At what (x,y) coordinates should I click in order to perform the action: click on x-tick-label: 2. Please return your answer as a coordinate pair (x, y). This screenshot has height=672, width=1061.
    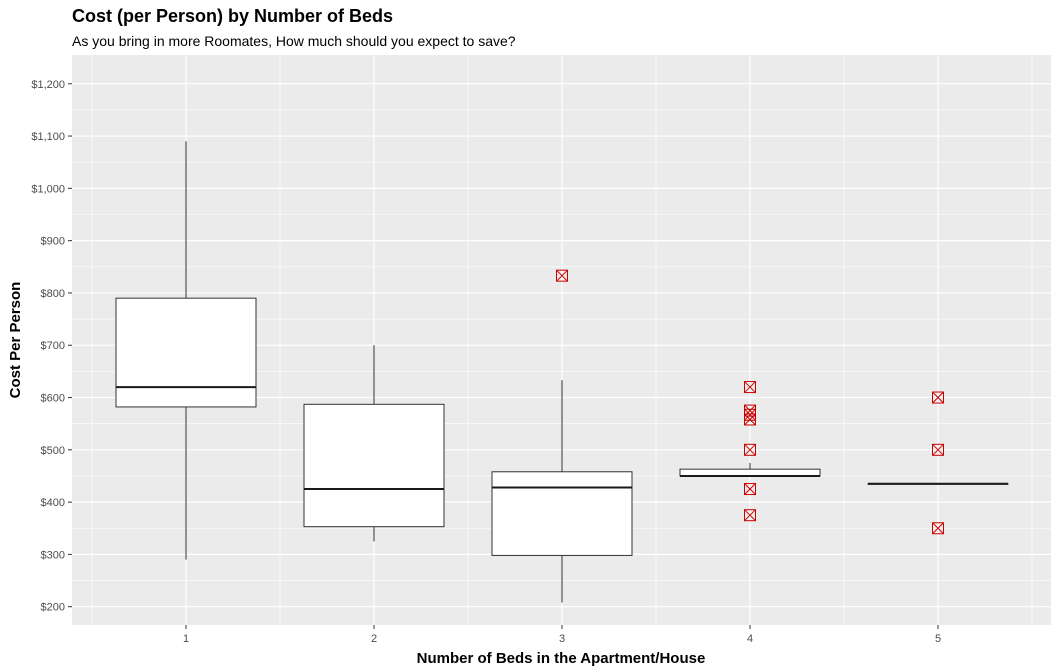
    Looking at the image, I should click on (374, 639).